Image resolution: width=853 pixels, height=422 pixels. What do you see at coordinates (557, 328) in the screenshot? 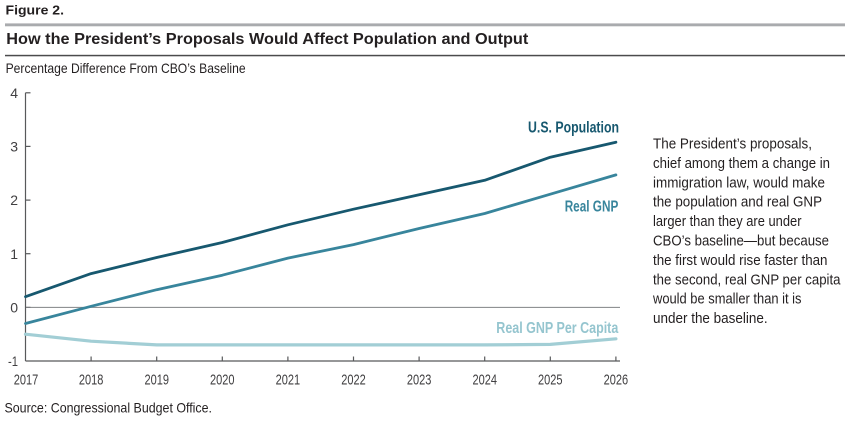
I see `svg-text: Real GNP Per Capita` at bounding box center [557, 328].